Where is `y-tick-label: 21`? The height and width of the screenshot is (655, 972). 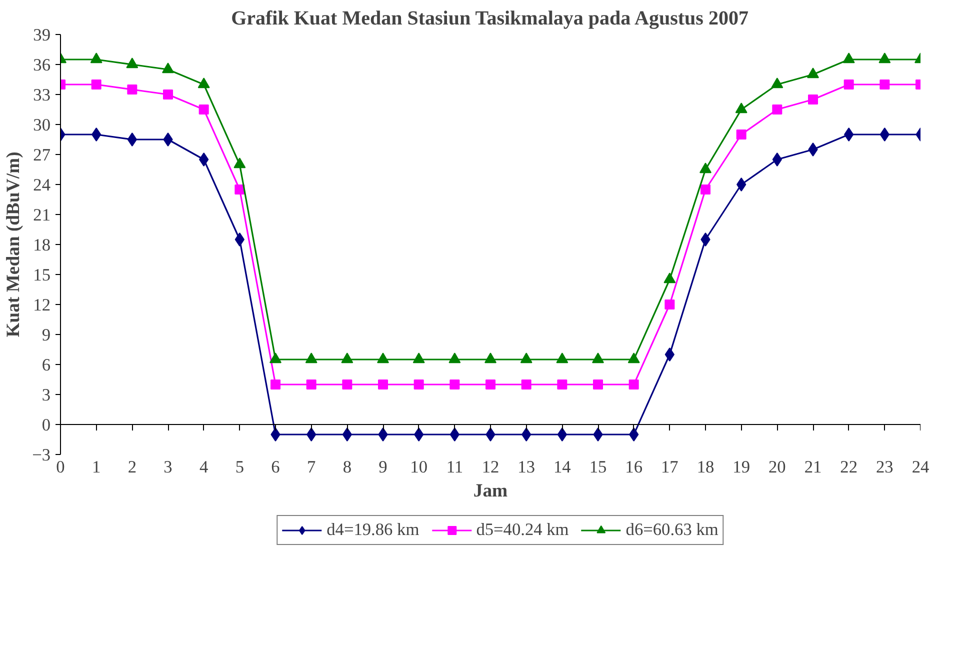
y-tick-label: 21 is located at coordinates (41, 215).